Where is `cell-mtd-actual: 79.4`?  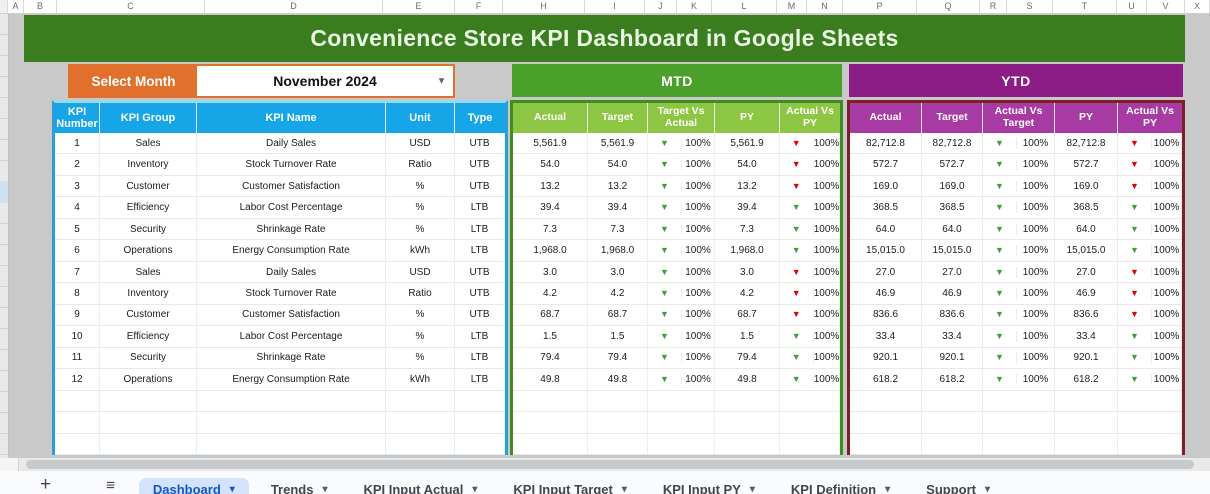
cell-mtd-actual: 79.4 is located at coordinates (550, 358).